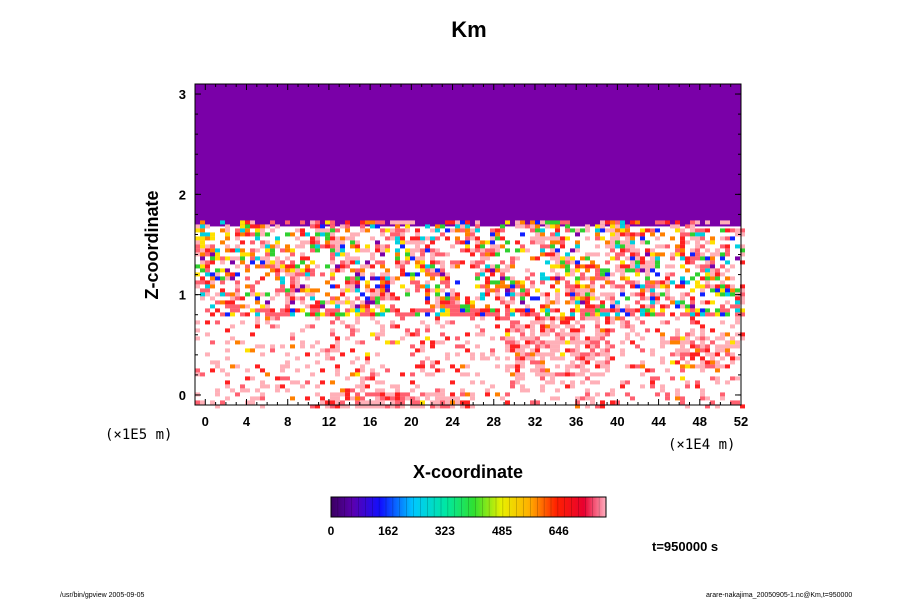 This screenshot has height=600, width=900. Describe the element at coordinates (741, 421) in the screenshot. I see `x-tick-label: 52` at that location.